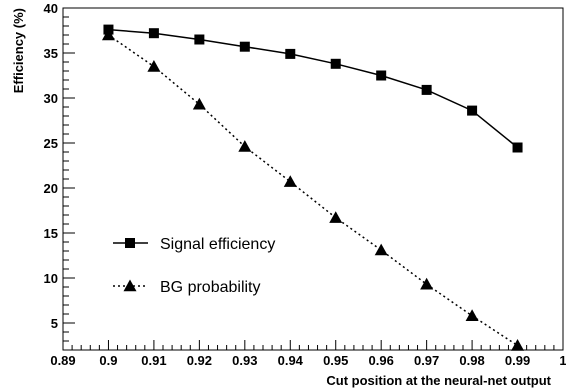  I want to click on y-tick-label: 25, so click(51, 143).